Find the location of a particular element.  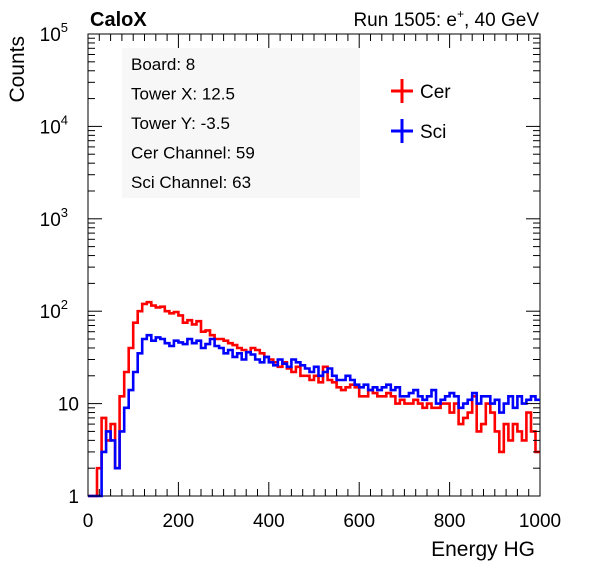

x-tick-label: 800 is located at coordinates (450, 521).